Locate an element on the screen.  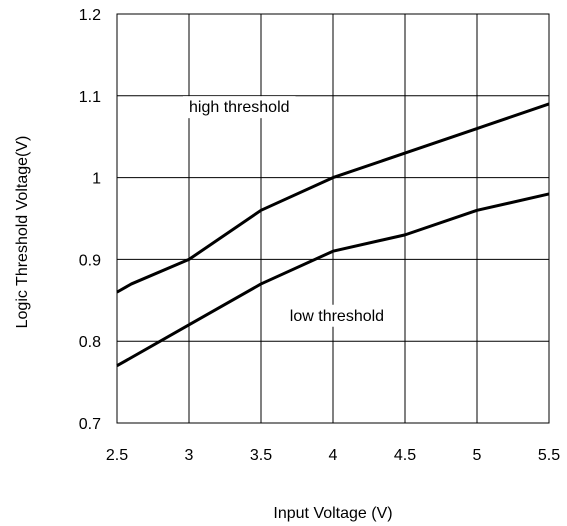
annotation-label: high threshold is located at coordinates (239, 107).